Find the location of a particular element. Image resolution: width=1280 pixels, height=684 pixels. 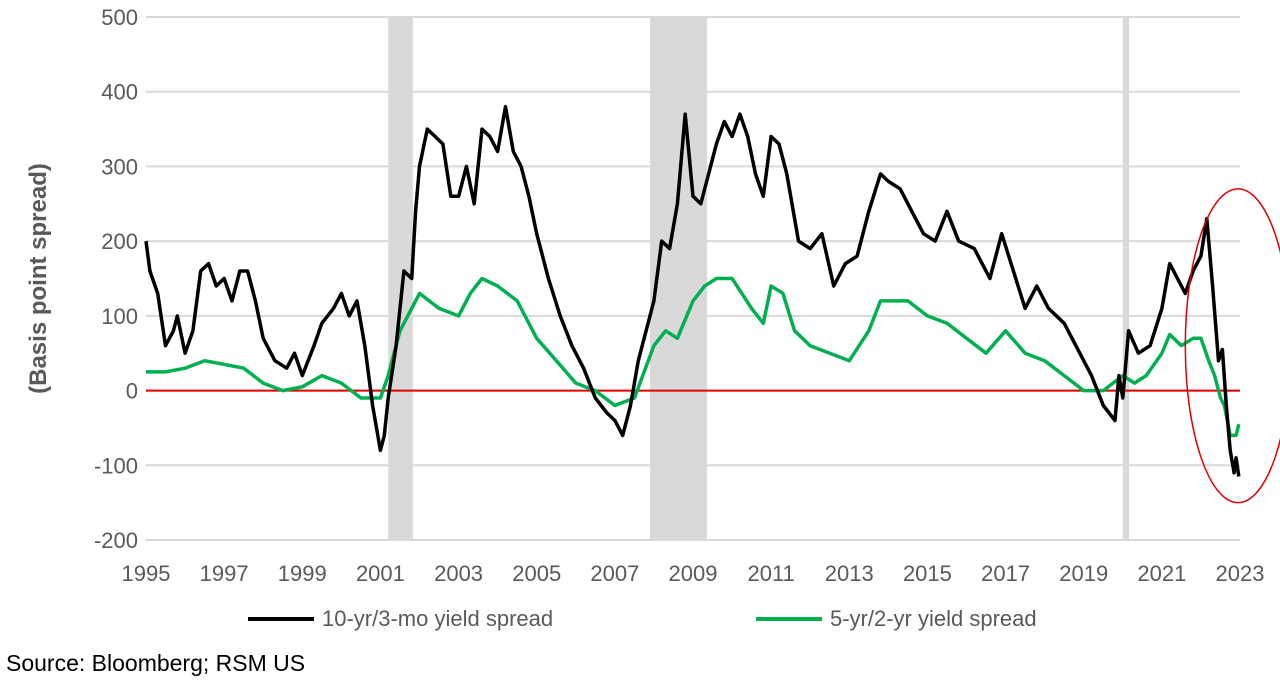

x-tick-label: 2015 is located at coordinates (927, 573).